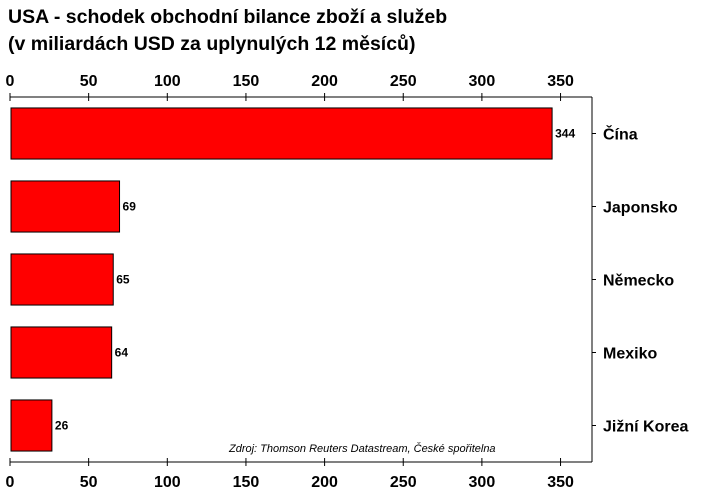 This screenshot has height=495, width=705. I want to click on top-tick-label: 300, so click(482, 81).